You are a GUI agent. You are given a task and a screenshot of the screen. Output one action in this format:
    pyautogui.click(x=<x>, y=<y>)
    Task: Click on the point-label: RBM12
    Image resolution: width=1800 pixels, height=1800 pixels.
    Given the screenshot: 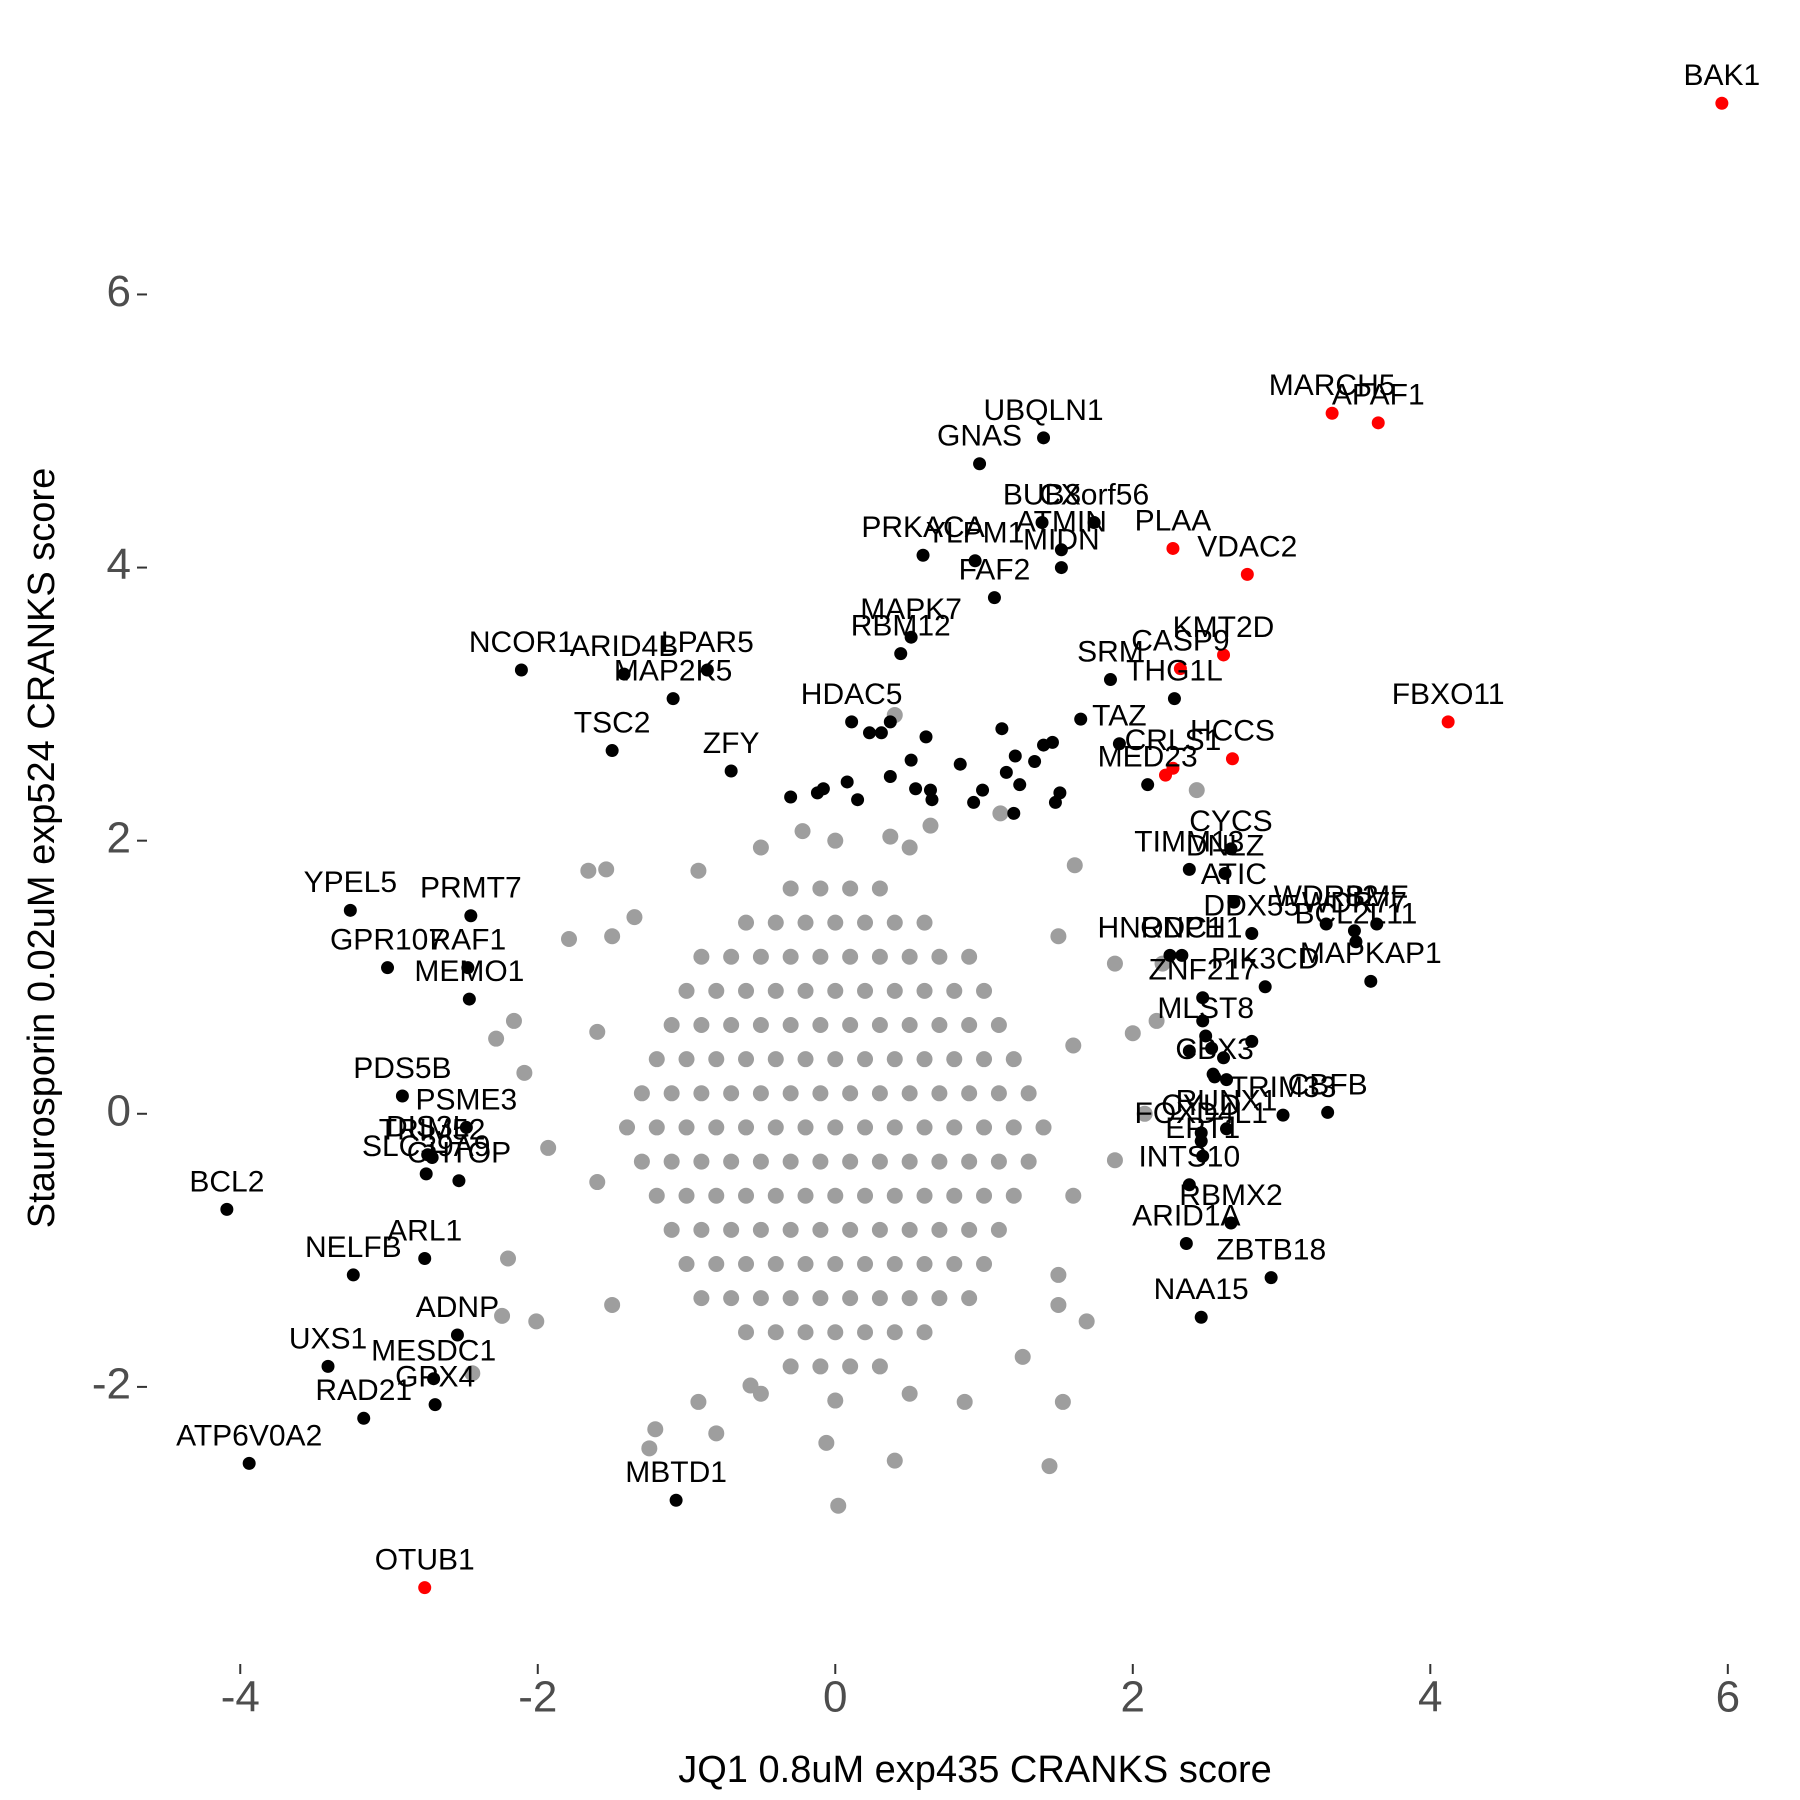 What is the action you would take?
    pyautogui.click(x=901, y=626)
    